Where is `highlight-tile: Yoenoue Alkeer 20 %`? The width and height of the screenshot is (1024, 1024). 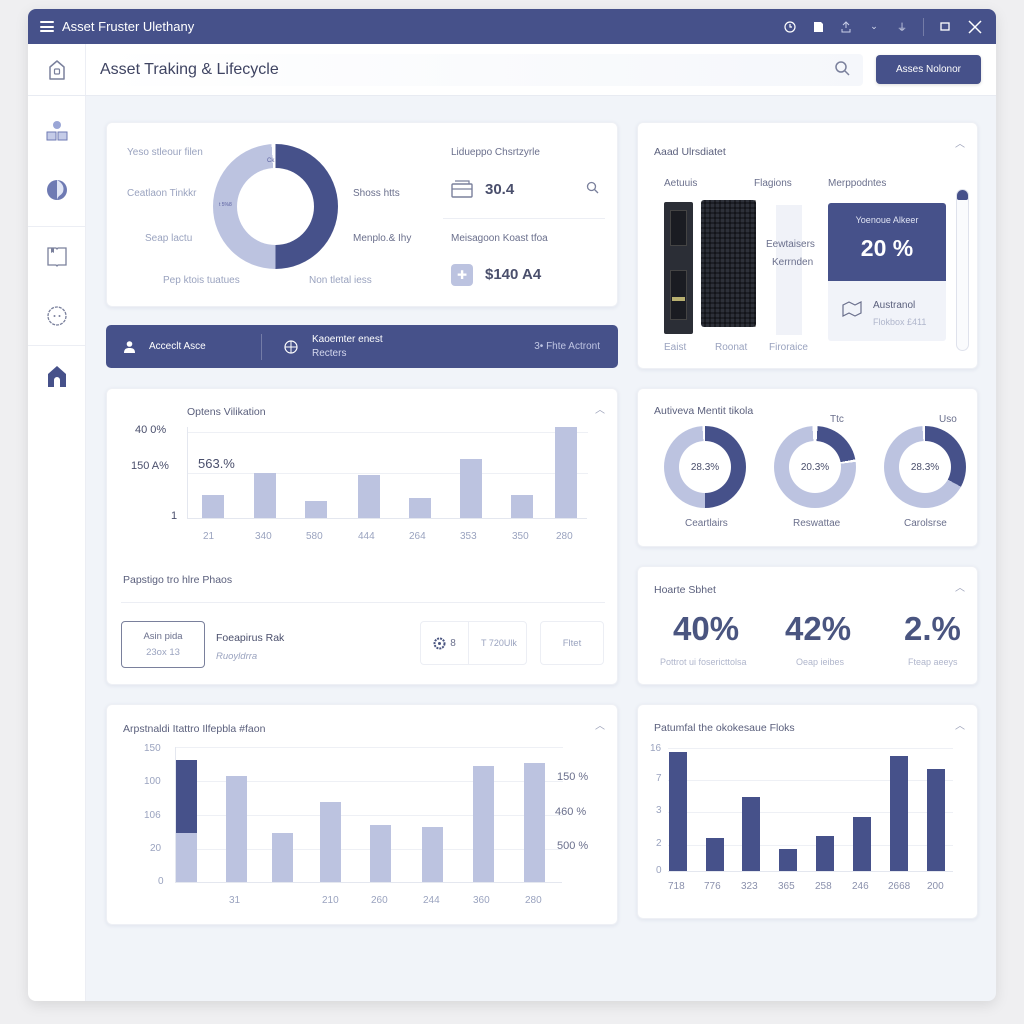
highlight-tile: Yoenoue Alkeer 20 % is located at coordinates (887, 242).